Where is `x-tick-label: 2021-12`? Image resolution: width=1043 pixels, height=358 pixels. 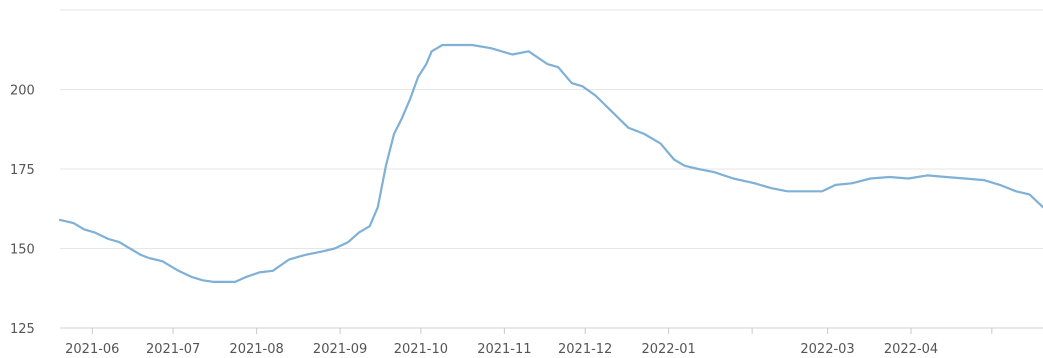 x-tick-label: 2021-12 is located at coordinates (585, 349).